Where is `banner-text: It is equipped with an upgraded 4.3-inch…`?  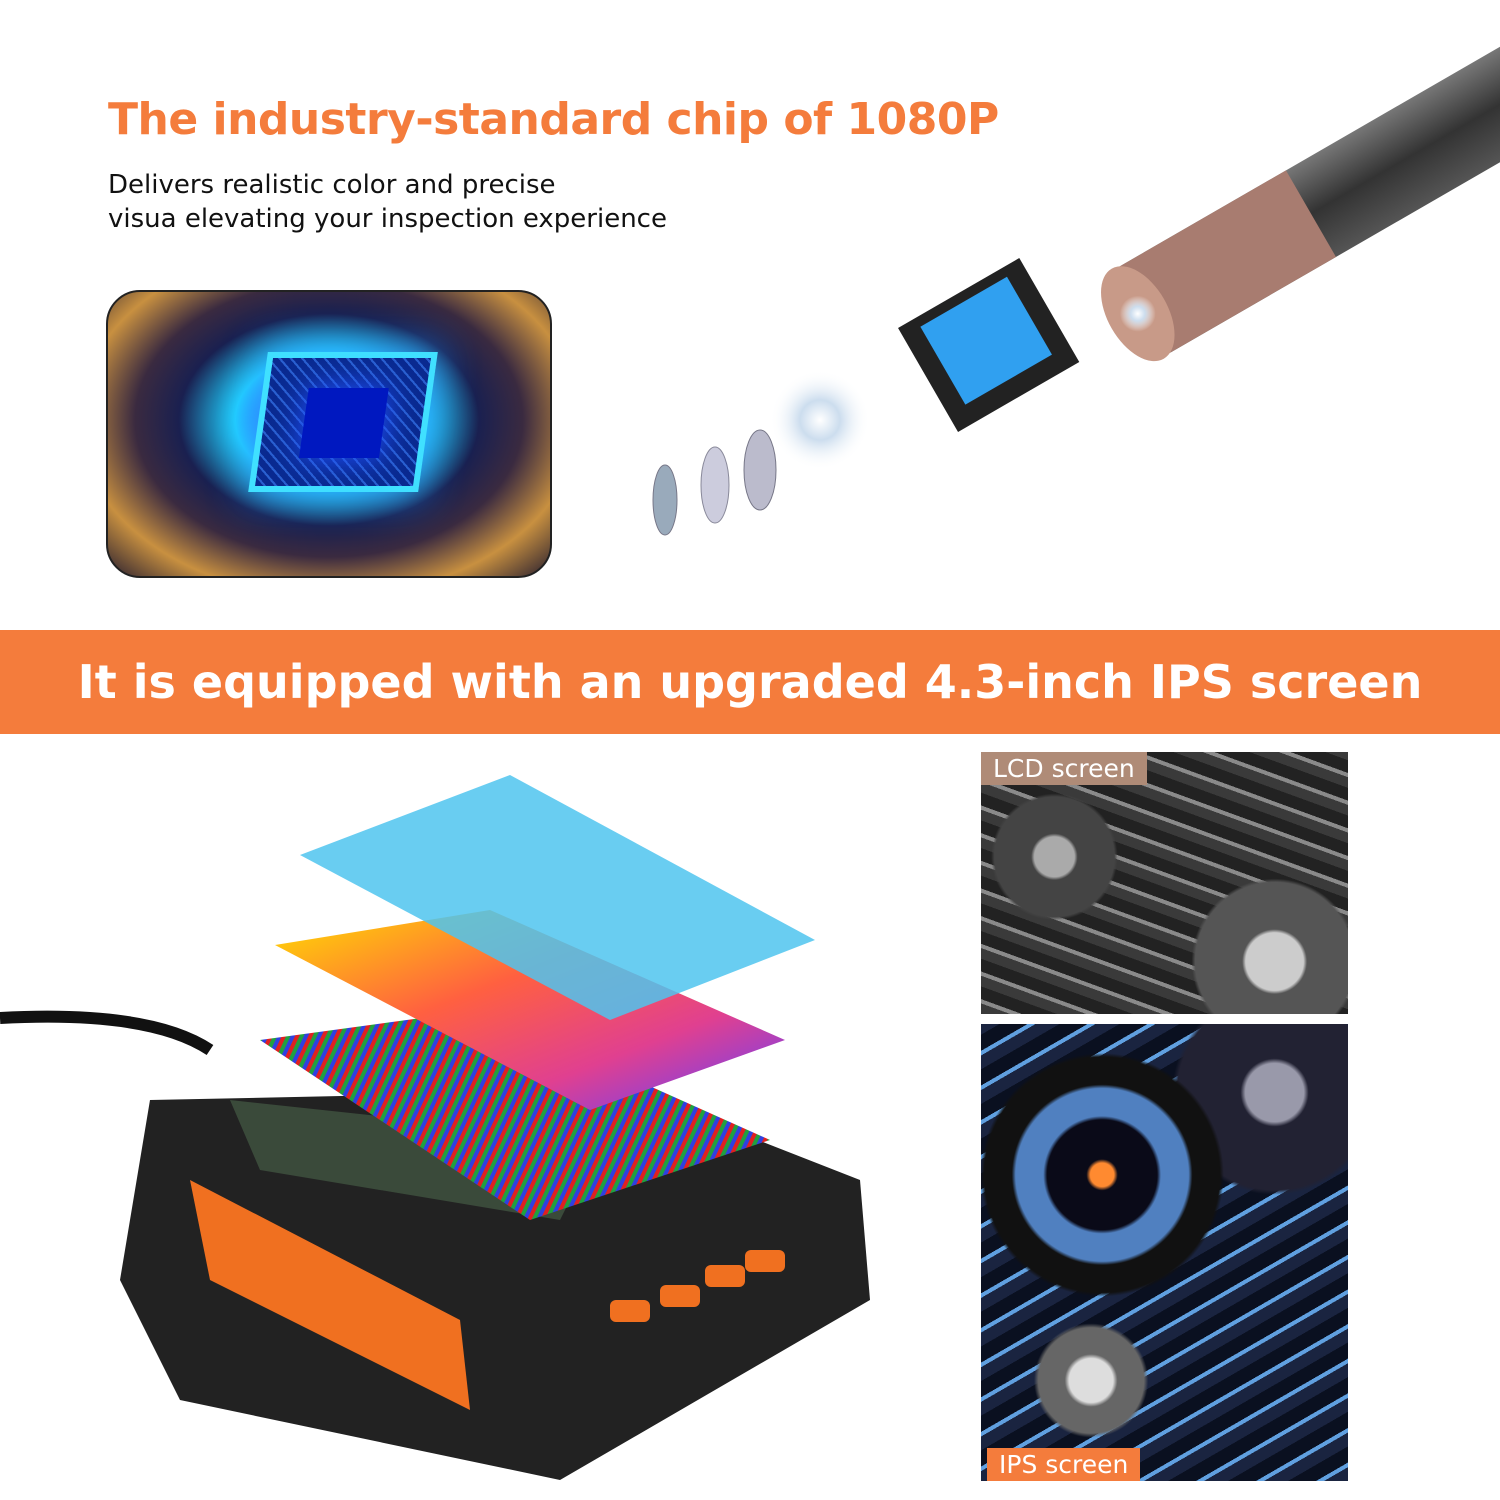 banner-text: It is equipped with an upgraded 4.3-inch… is located at coordinates (750, 682).